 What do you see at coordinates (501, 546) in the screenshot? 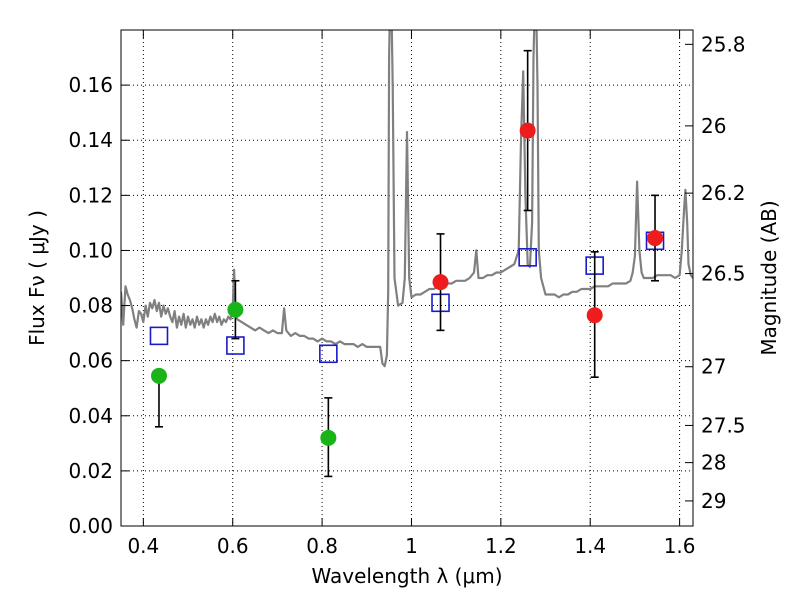
I see `x-tick-label: 1.2` at bounding box center [501, 546].